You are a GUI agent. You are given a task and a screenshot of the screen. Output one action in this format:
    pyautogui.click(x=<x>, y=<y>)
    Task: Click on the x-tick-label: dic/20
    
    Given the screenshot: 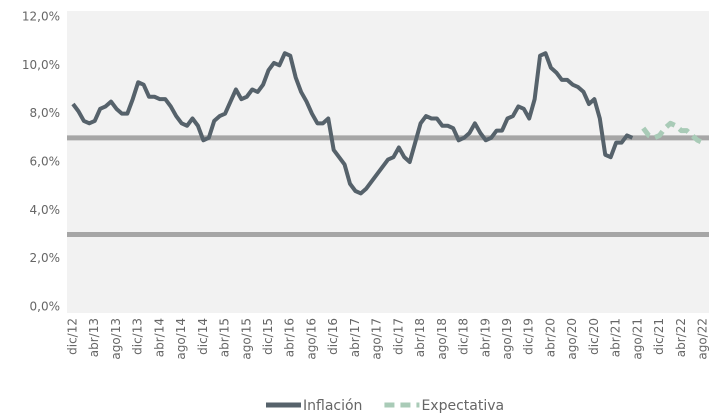 What is the action you would take?
    pyautogui.click(x=594, y=336)
    